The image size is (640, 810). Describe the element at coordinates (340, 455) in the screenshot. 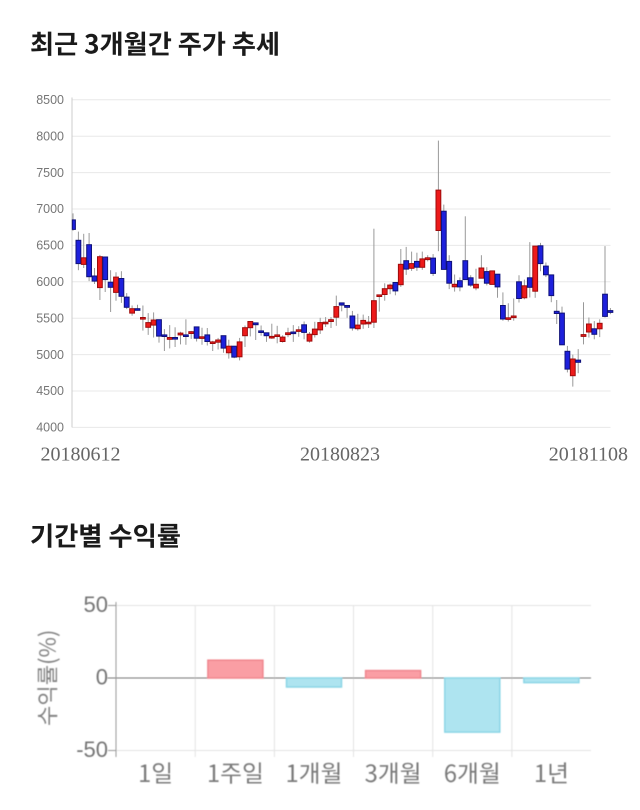

I see `svg-text: 20180823` at that location.